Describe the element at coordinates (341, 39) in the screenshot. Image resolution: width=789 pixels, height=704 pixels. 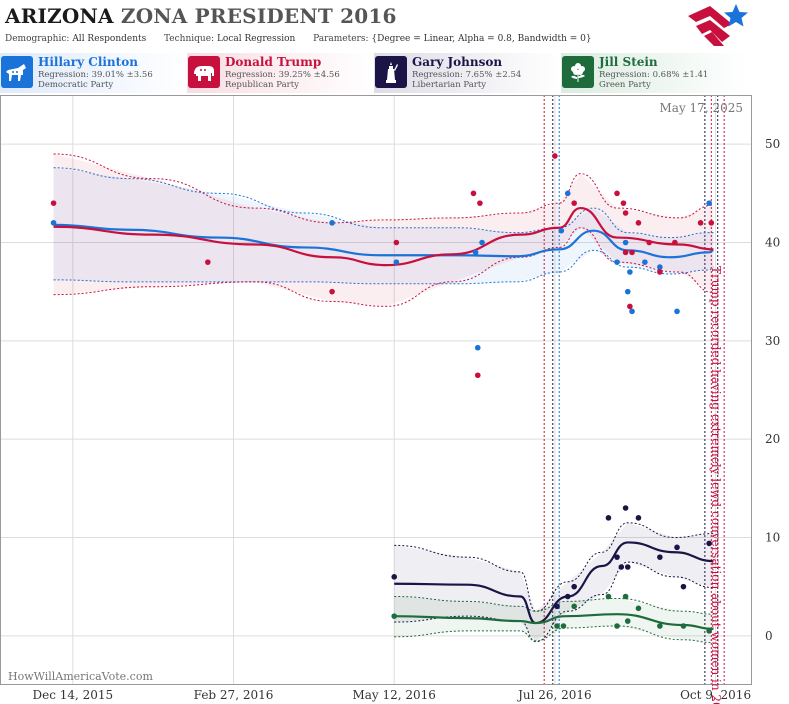
I see `parameters-label: Parameters:` at that location.